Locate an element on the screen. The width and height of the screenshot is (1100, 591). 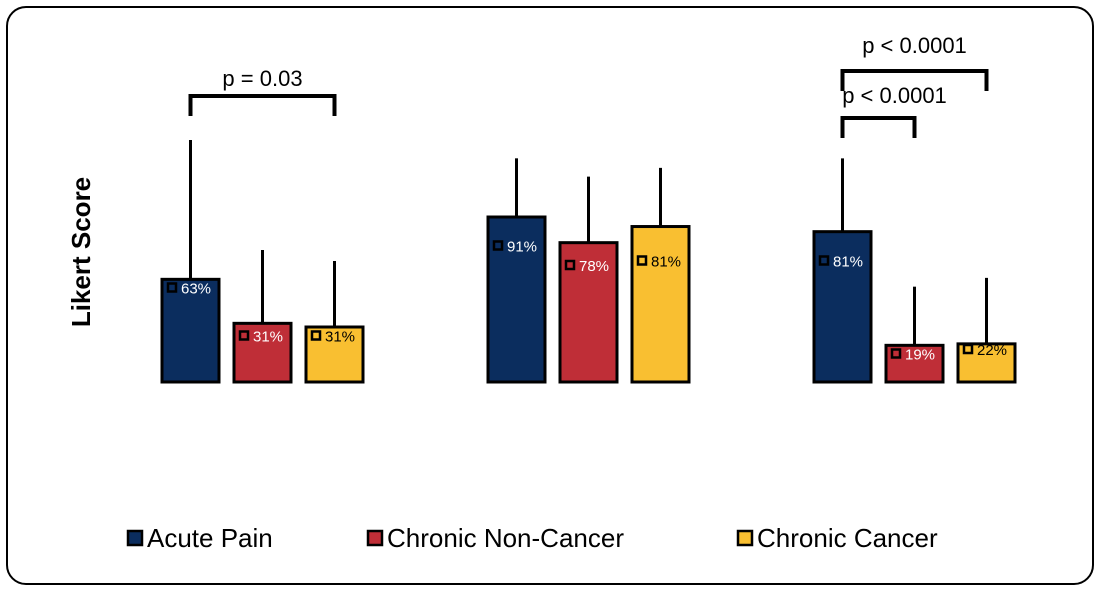
percent-label: 91% is located at coordinates (522, 247).